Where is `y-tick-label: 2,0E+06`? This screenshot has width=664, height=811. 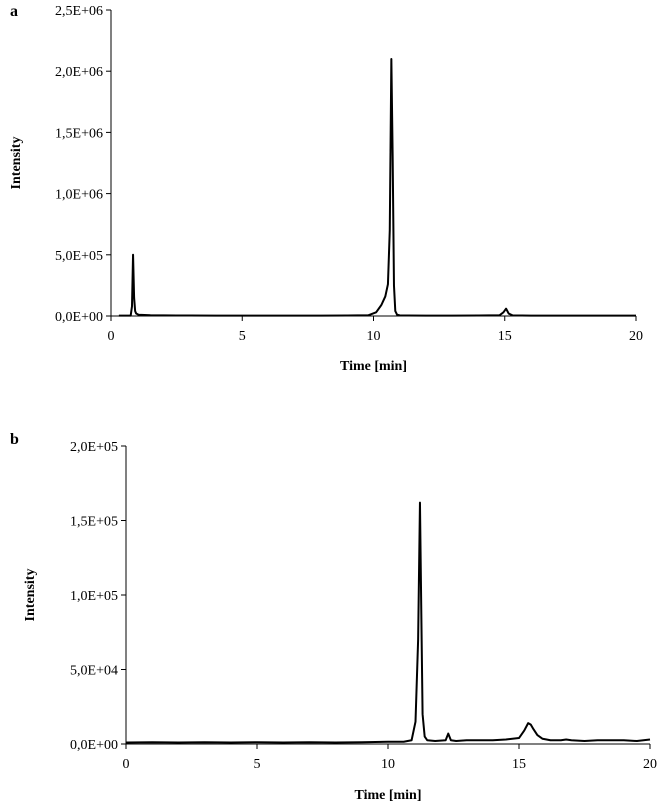 y-tick-label: 2,0E+06 is located at coordinates (79, 72).